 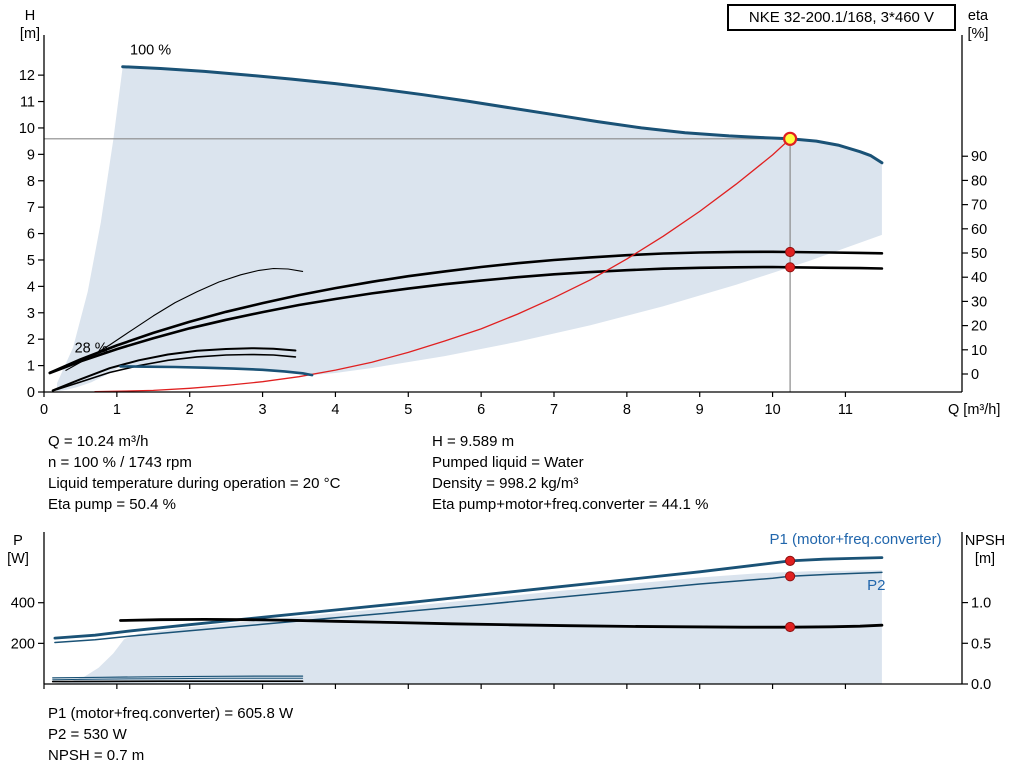 What do you see at coordinates (845, 410) in the screenshot?
I see `hq-x-tick-label: 11` at bounding box center [845, 410].